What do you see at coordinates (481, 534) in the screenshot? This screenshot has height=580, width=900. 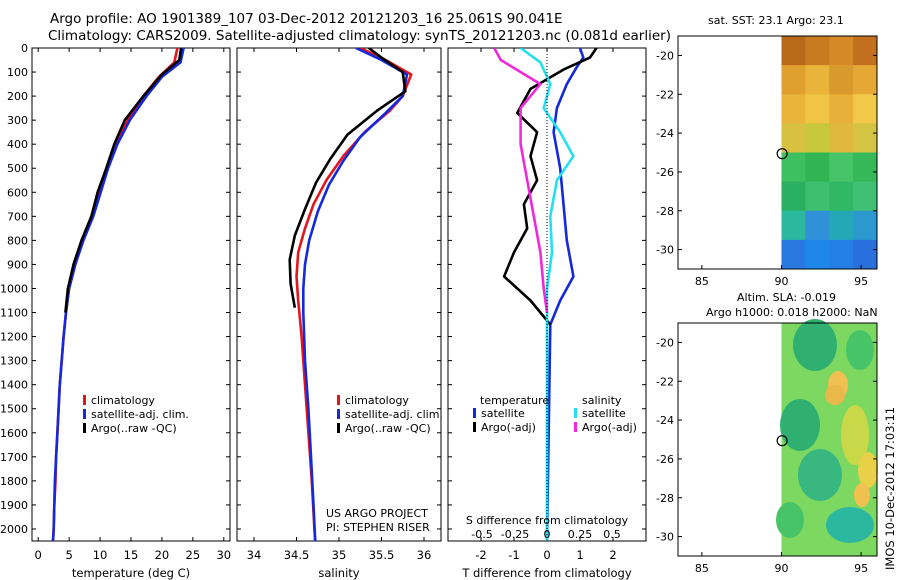 I see `s-diff-tick-label: -0.5` at bounding box center [481, 534].